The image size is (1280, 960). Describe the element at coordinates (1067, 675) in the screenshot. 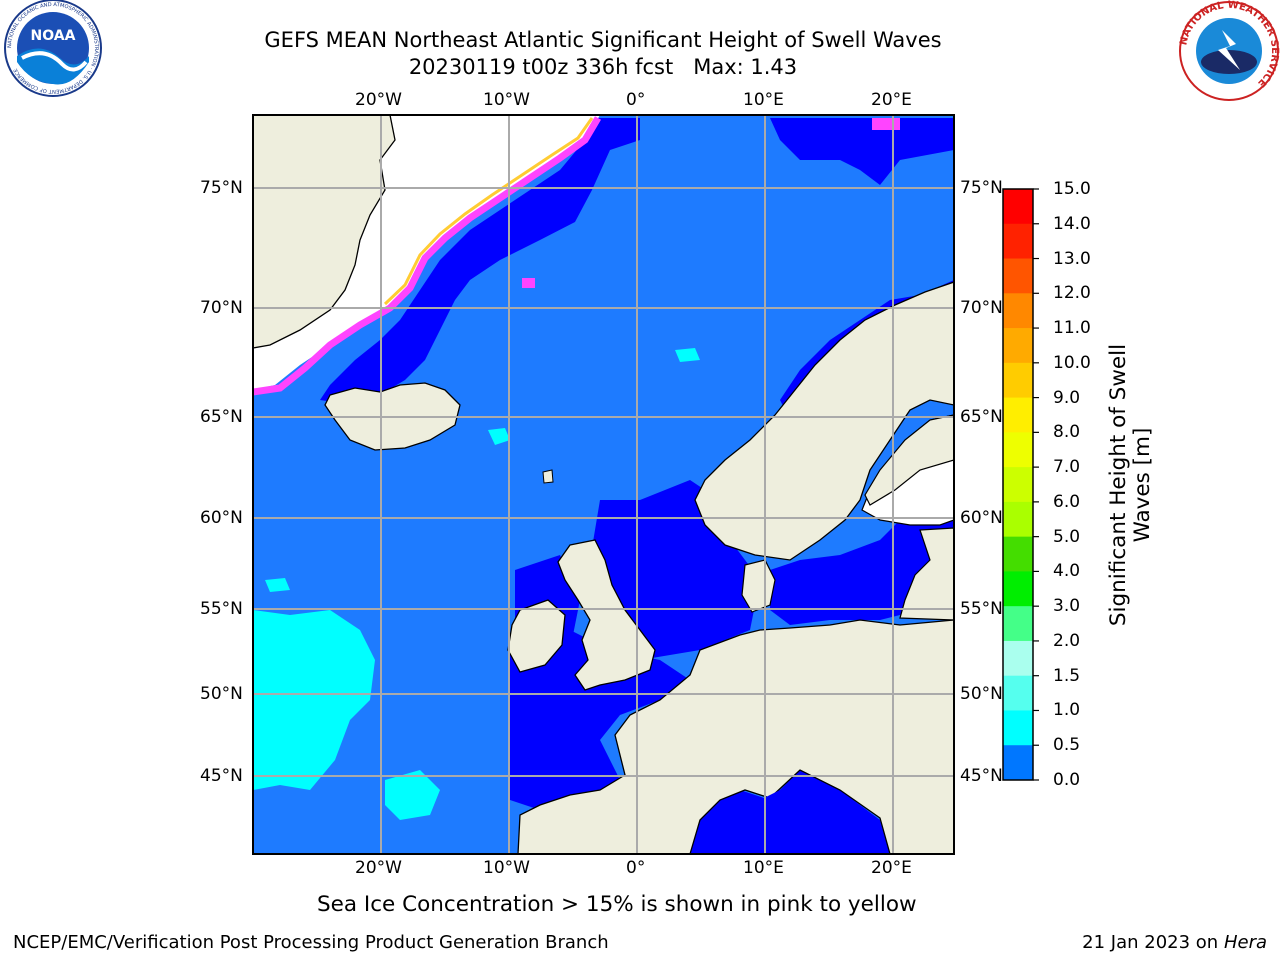

I see `colorbar-tick-label: 1.5` at that location.